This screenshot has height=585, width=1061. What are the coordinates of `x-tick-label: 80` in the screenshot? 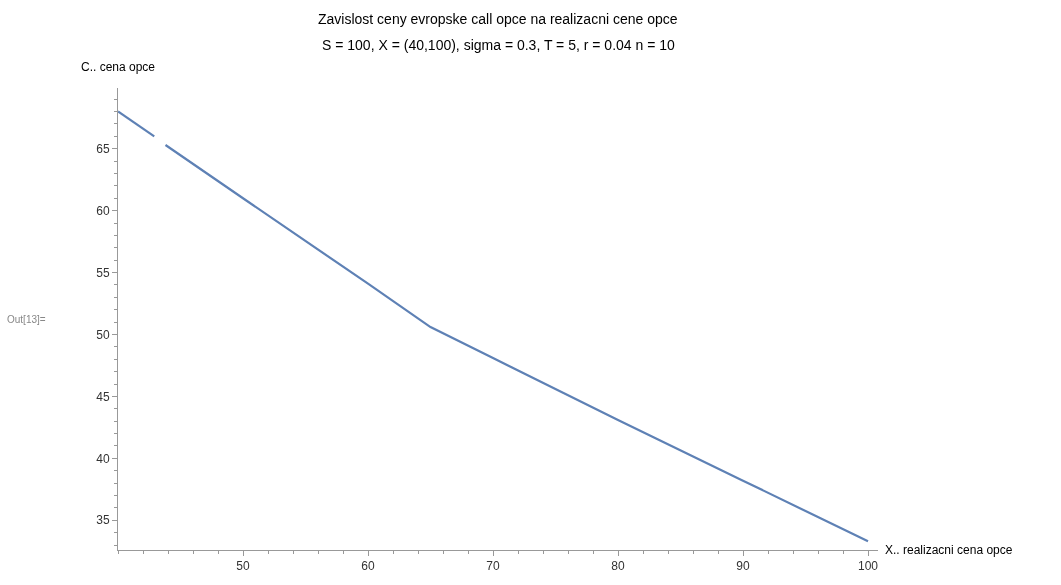 It's located at (618, 566).